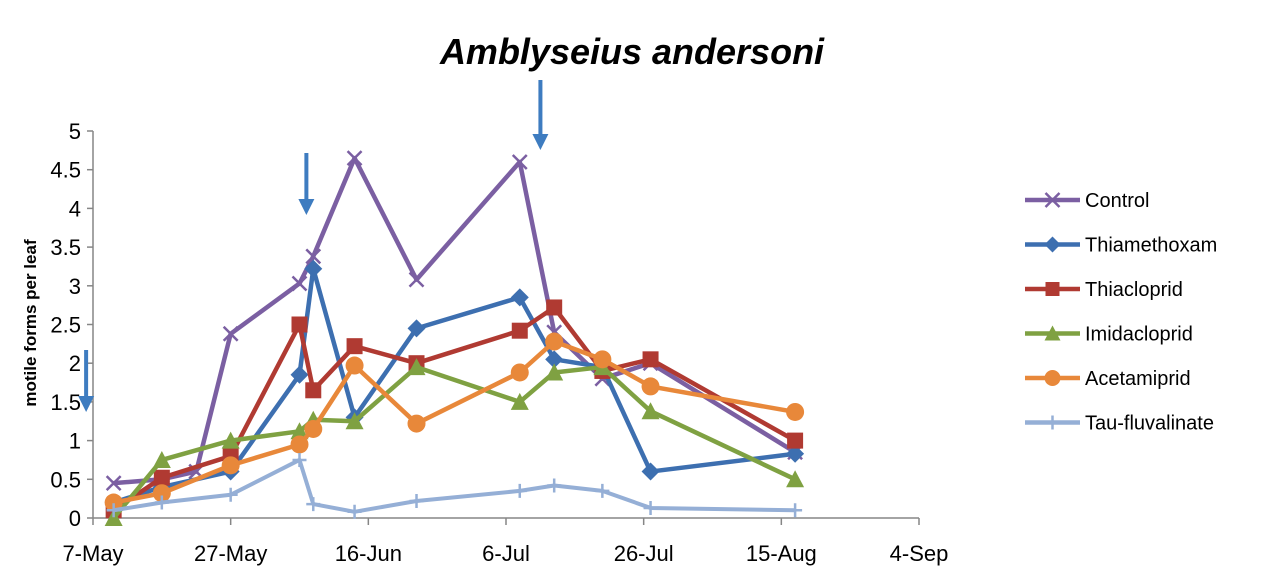 The height and width of the screenshot is (584, 1268). Describe the element at coordinates (65, 247) in the screenshot. I see `y-tick-label: 3.5` at that location.